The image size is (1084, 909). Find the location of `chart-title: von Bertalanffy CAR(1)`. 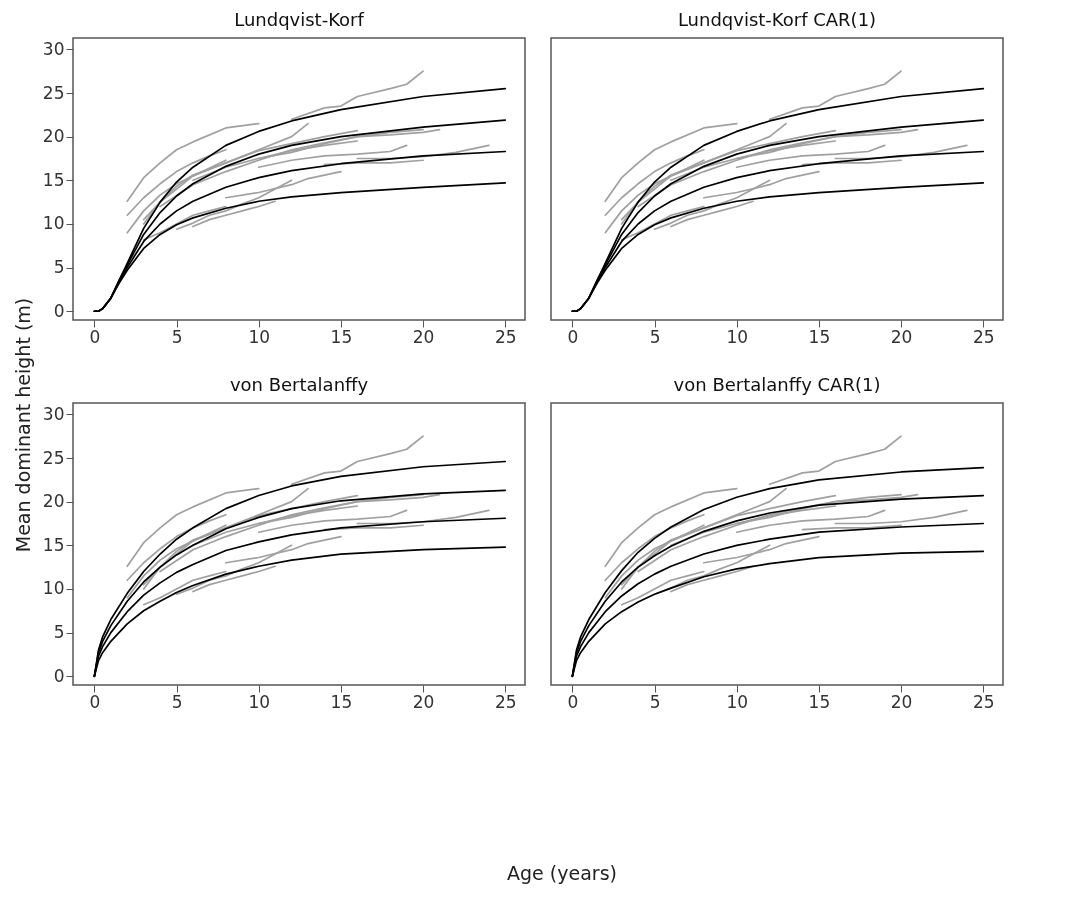

chart-title: von Bertalanffy CAR(1) is located at coordinates (777, 384).